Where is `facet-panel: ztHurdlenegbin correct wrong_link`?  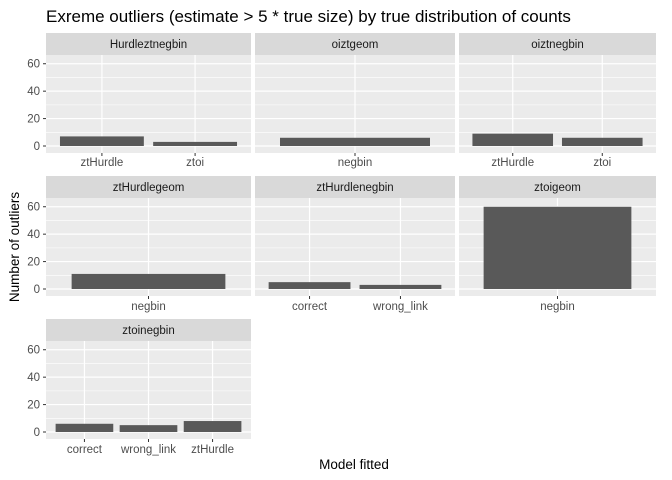
facet-panel: ztHurdlenegbin correct wrong_link is located at coordinates (355, 244).